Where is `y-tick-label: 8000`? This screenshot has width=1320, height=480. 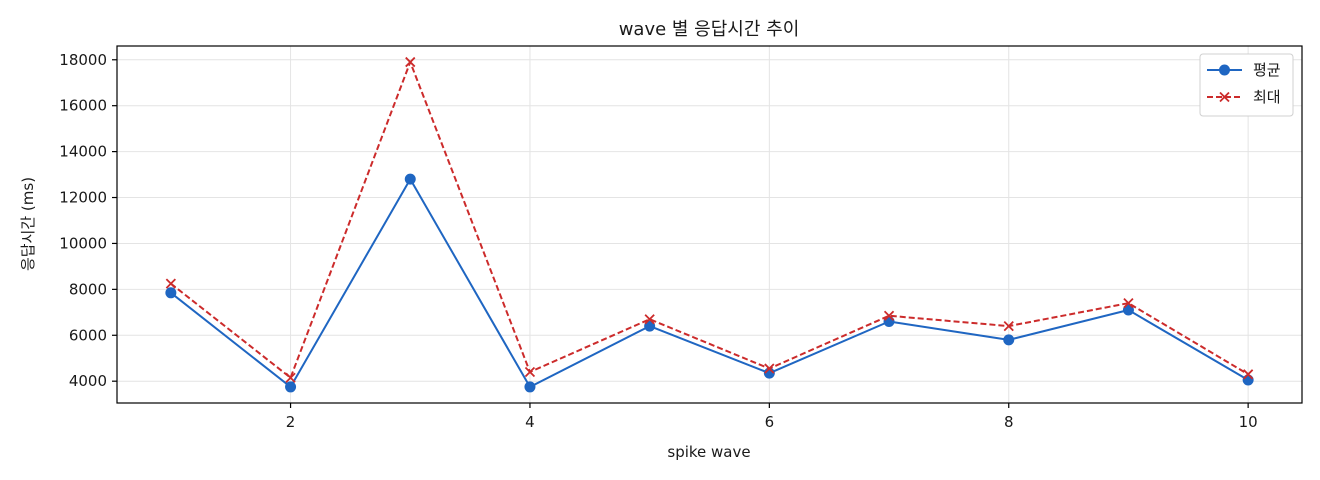
y-tick-label: 8000 is located at coordinates (88, 289).